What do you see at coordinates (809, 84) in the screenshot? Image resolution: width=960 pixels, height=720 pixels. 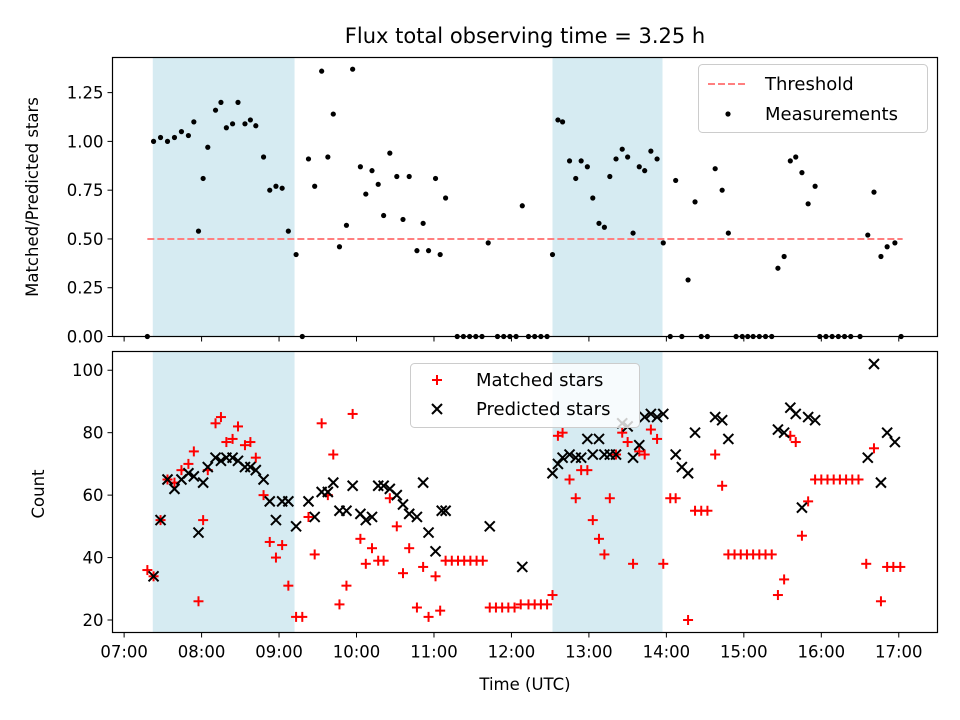 I see `legend-threshold-label: Threshold` at bounding box center [809, 84].